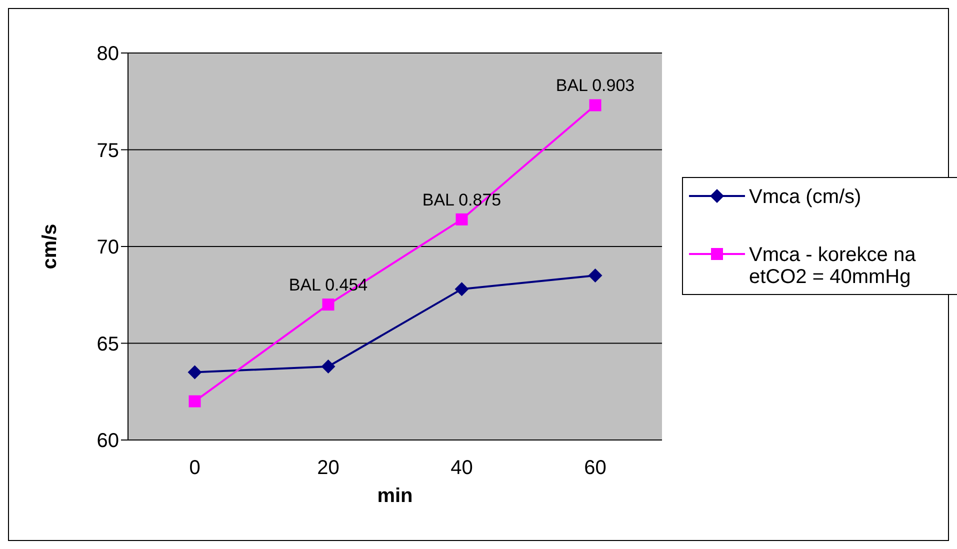 This screenshot has height=549, width=957. Describe the element at coordinates (107, 54) in the screenshot. I see `y-tick-label: 80` at that location.